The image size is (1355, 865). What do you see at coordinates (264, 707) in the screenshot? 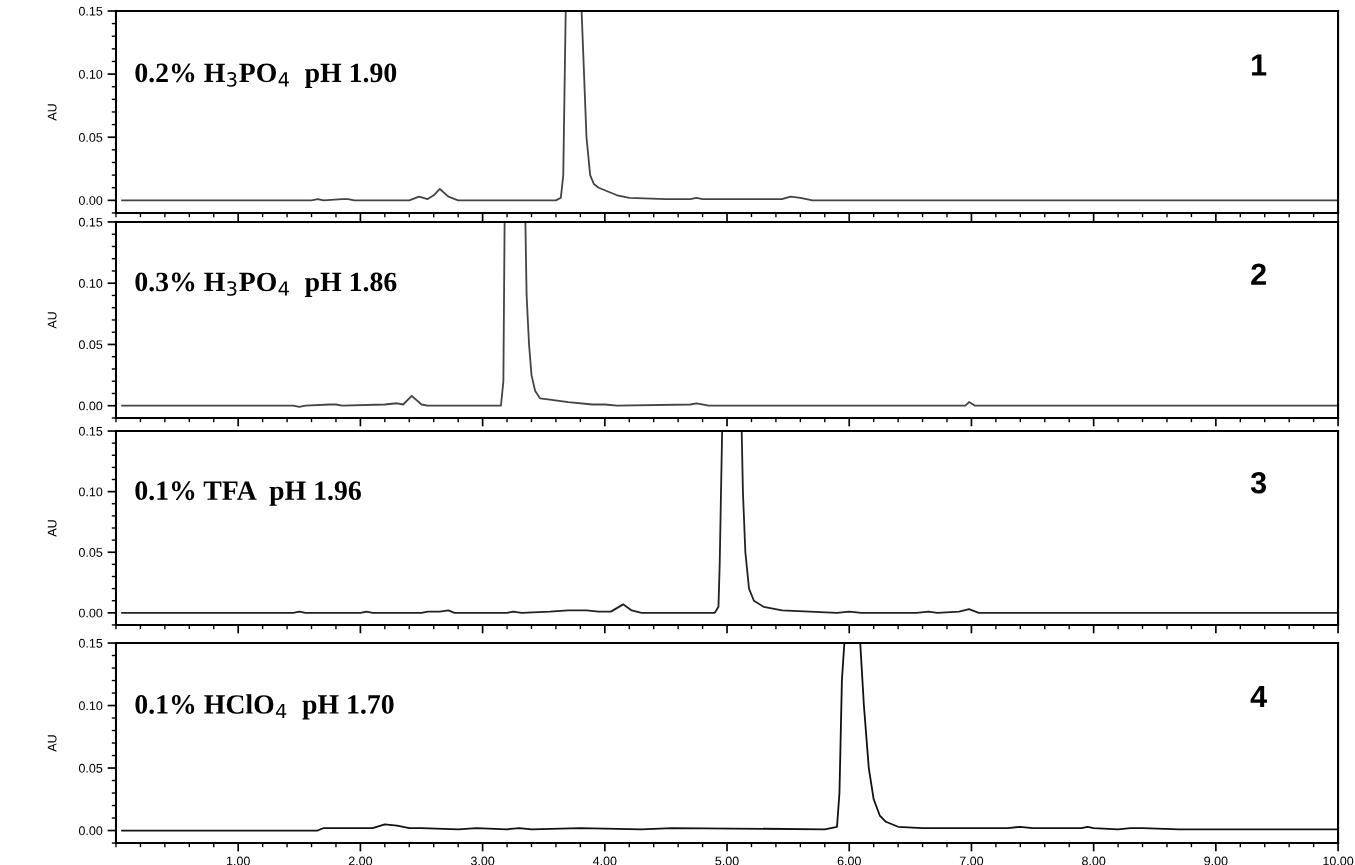
I see `annotation: 0.1% HClO$_{4}$ pH 1.70` at bounding box center [264, 707].